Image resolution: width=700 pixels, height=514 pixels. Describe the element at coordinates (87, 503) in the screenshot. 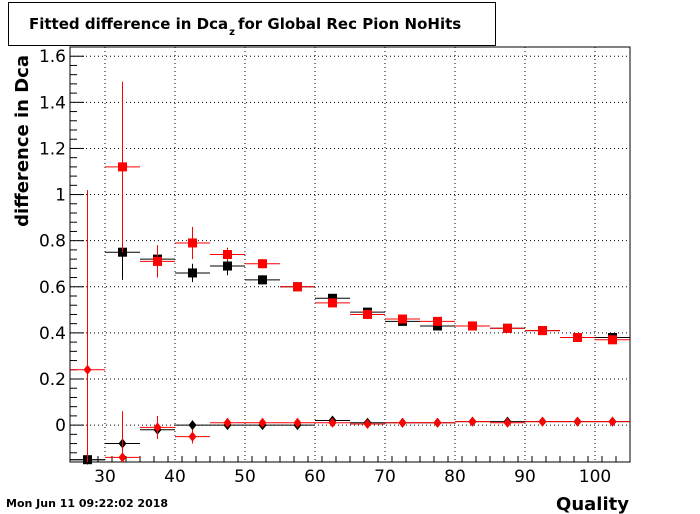

I see `timestamp: Mon Jun 11 09:22:02 2018` at that location.